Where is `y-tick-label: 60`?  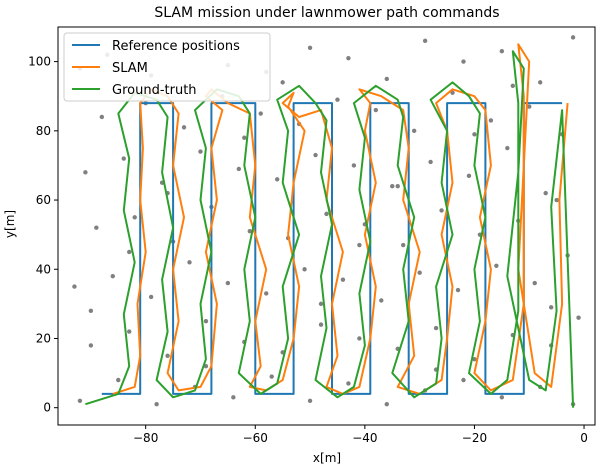 y-tick-label: 60 is located at coordinates (43, 200).